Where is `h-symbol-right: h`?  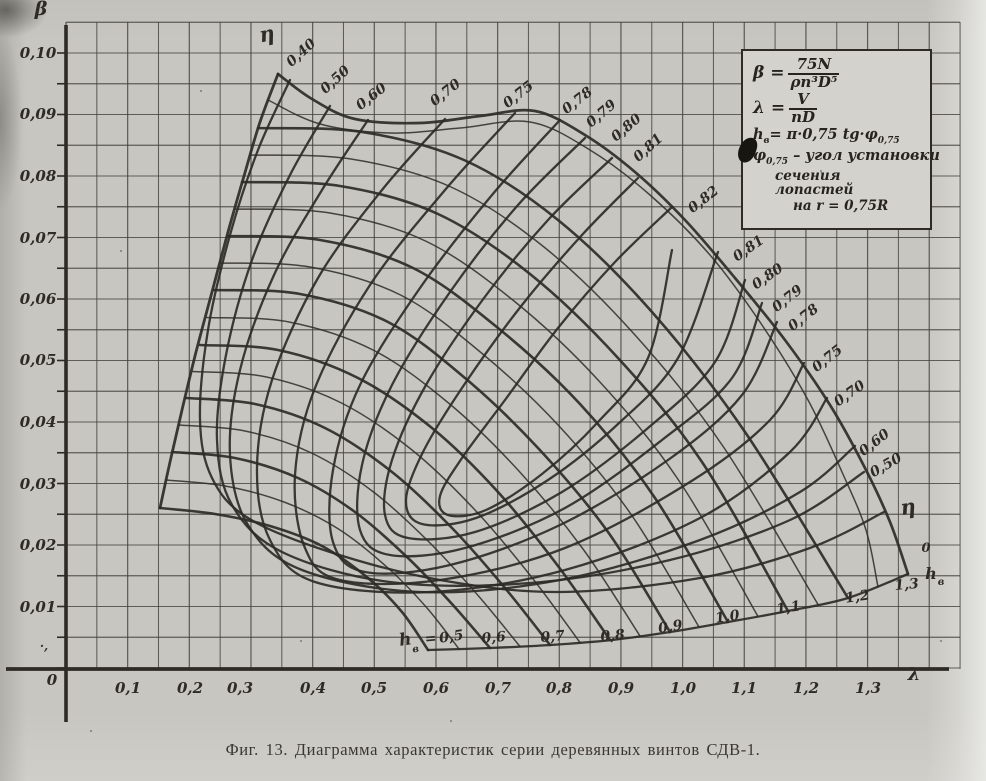 h-symbol-right: h is located at coordinates (931, 573).